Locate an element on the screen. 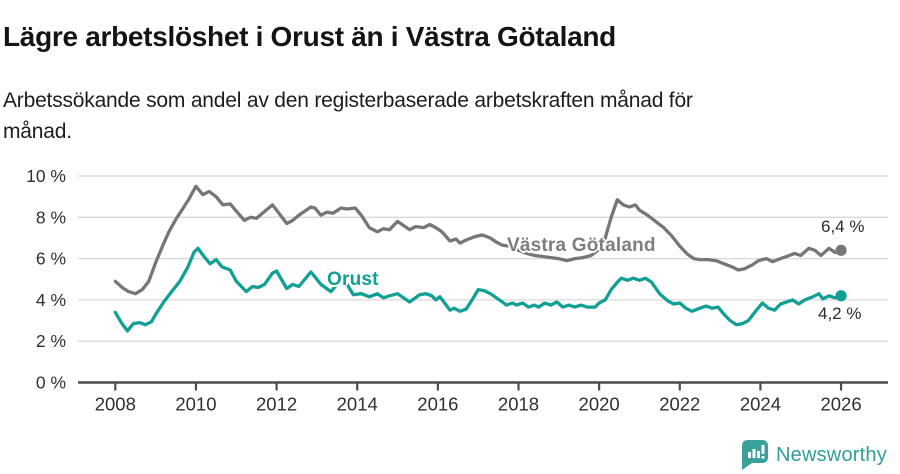 This screenshot has height=474, width=900. end-value-vastra-gotaland: 6,4 % is located at coordinates (843, 226).